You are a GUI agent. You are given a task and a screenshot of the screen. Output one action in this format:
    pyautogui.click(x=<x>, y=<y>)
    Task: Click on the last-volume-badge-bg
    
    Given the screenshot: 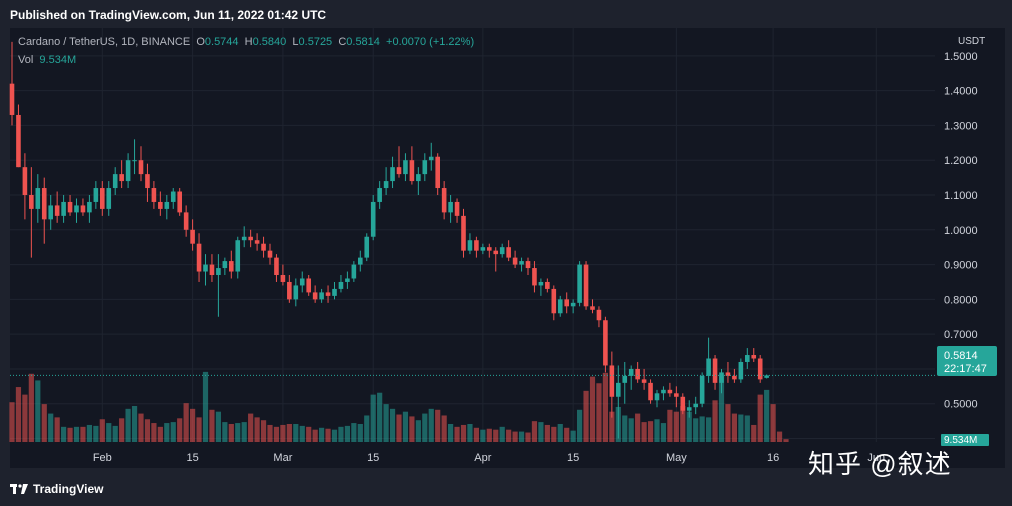 What is the action you would take?
    pyautogui.click(x=965, y=440)
    